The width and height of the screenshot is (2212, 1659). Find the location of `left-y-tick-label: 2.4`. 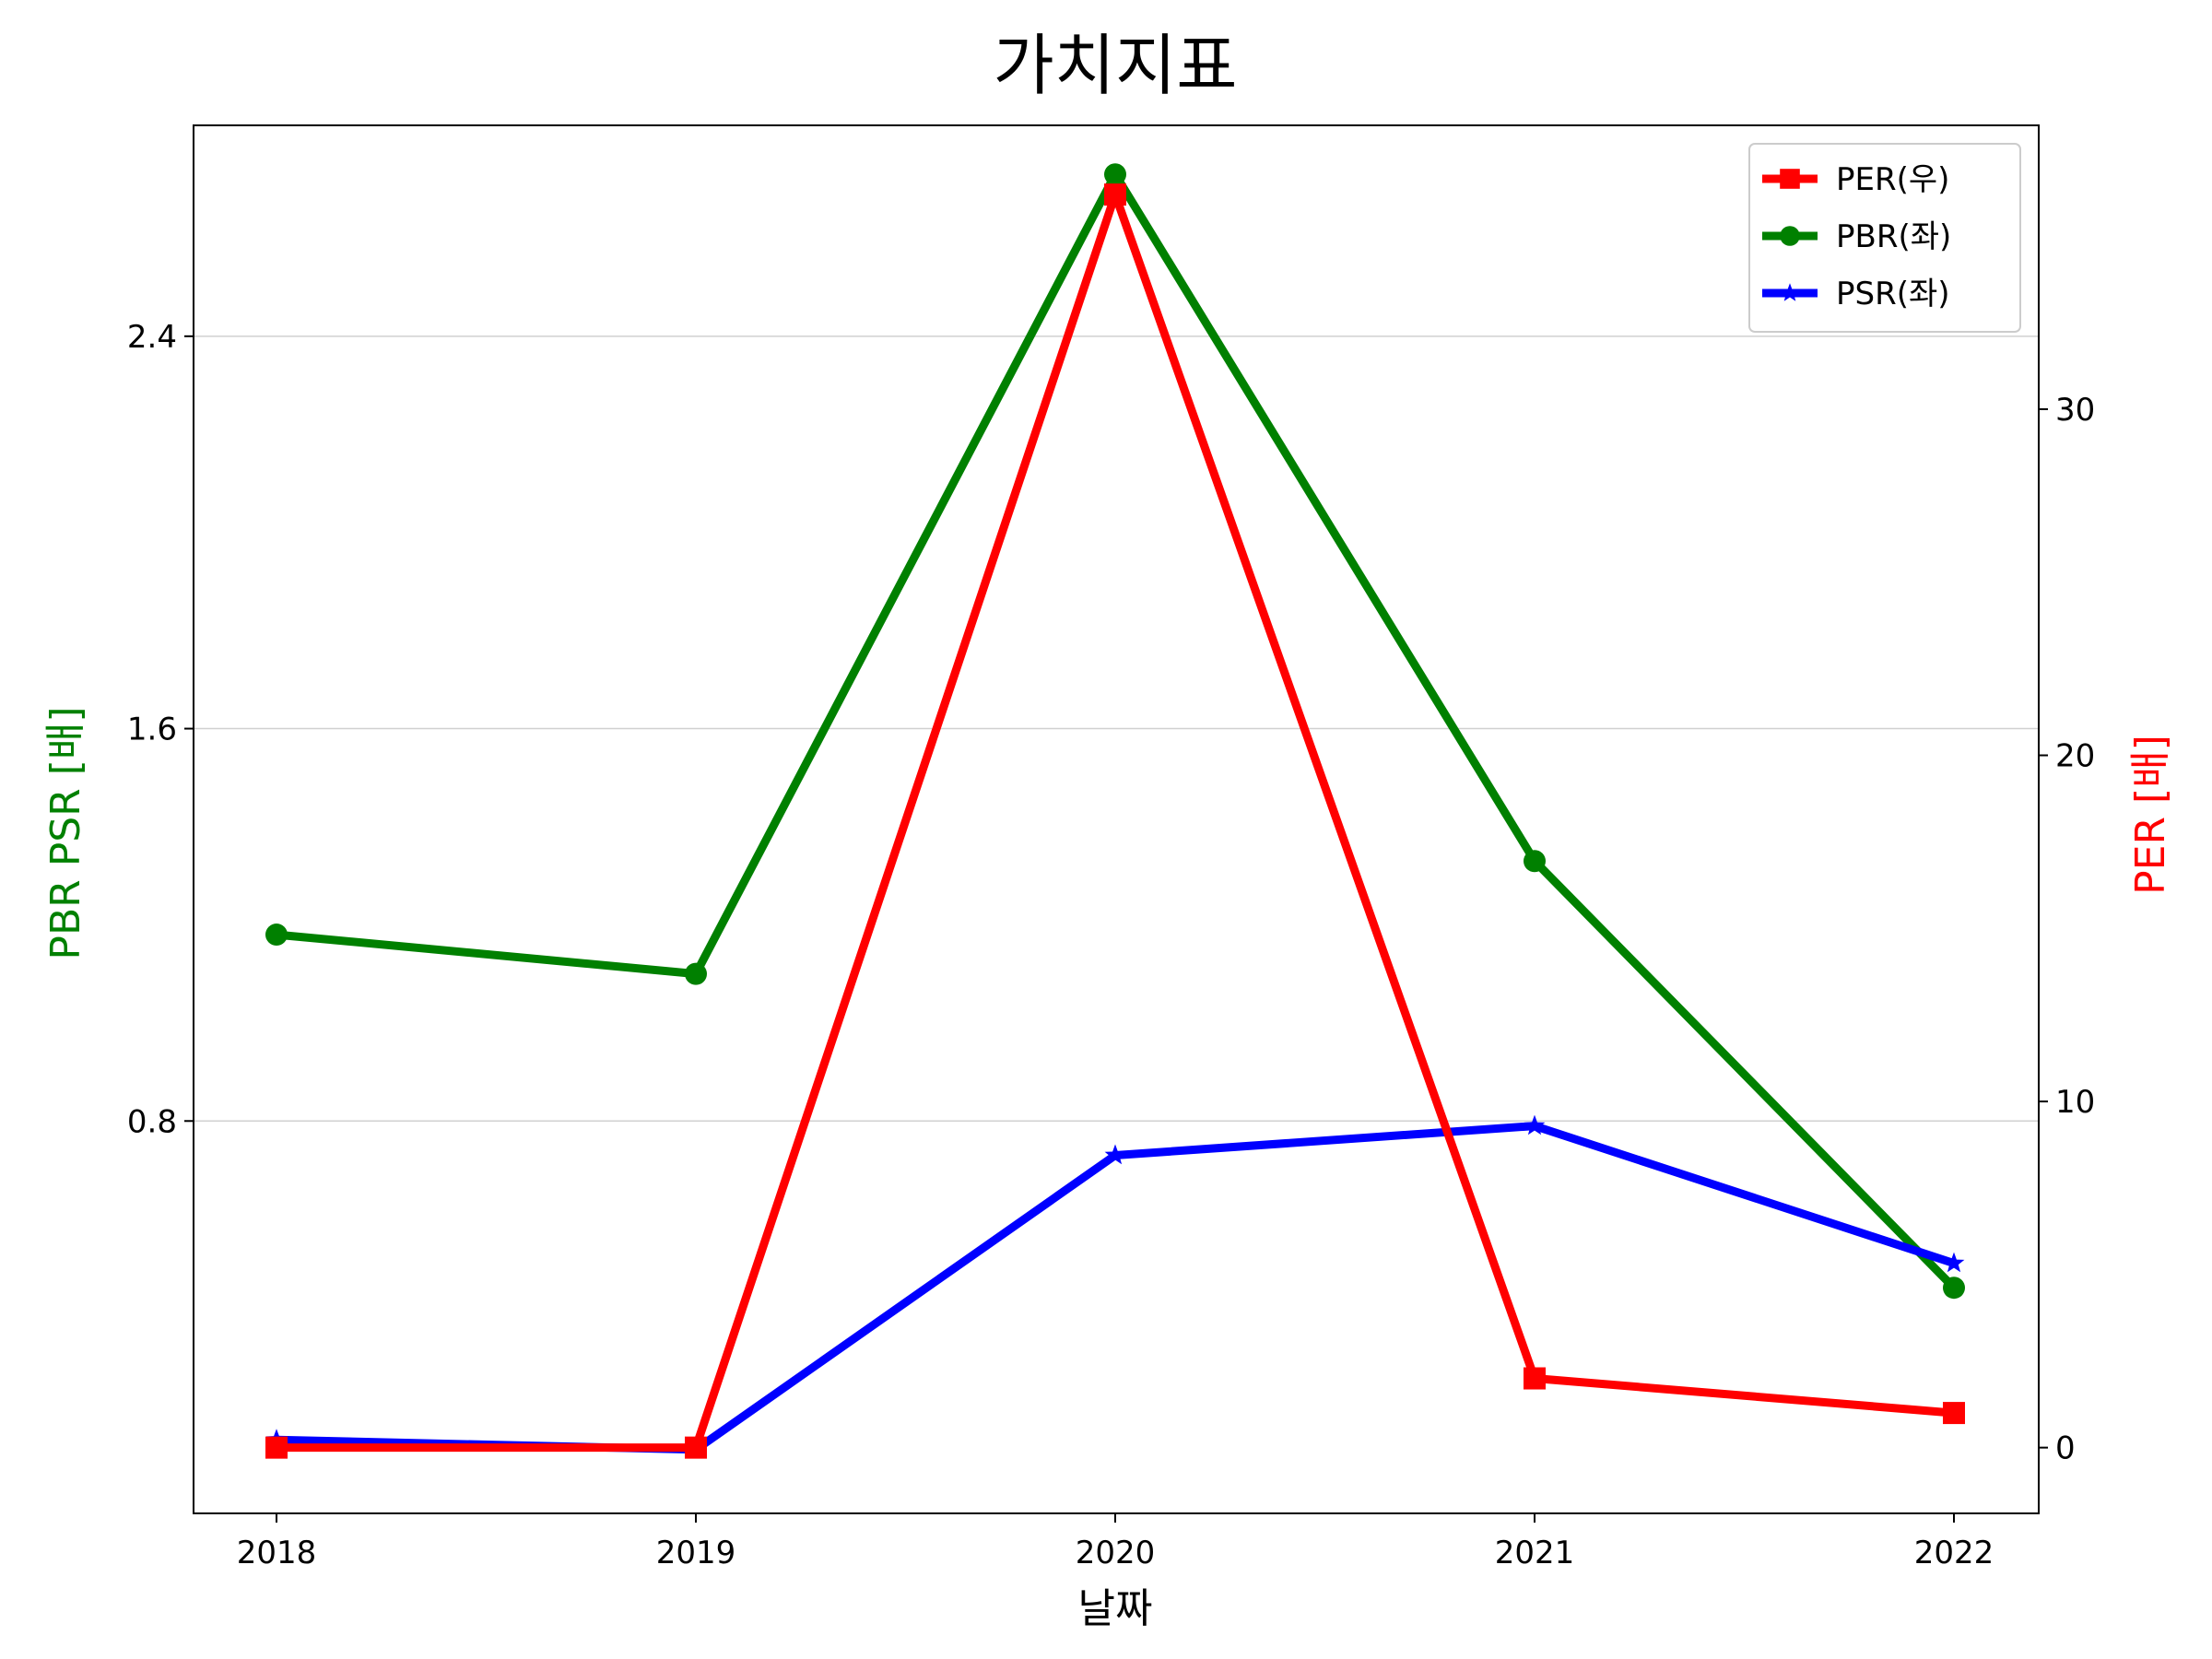

left-y-tick-label: 2.4 is located at coordinates (152, 337).